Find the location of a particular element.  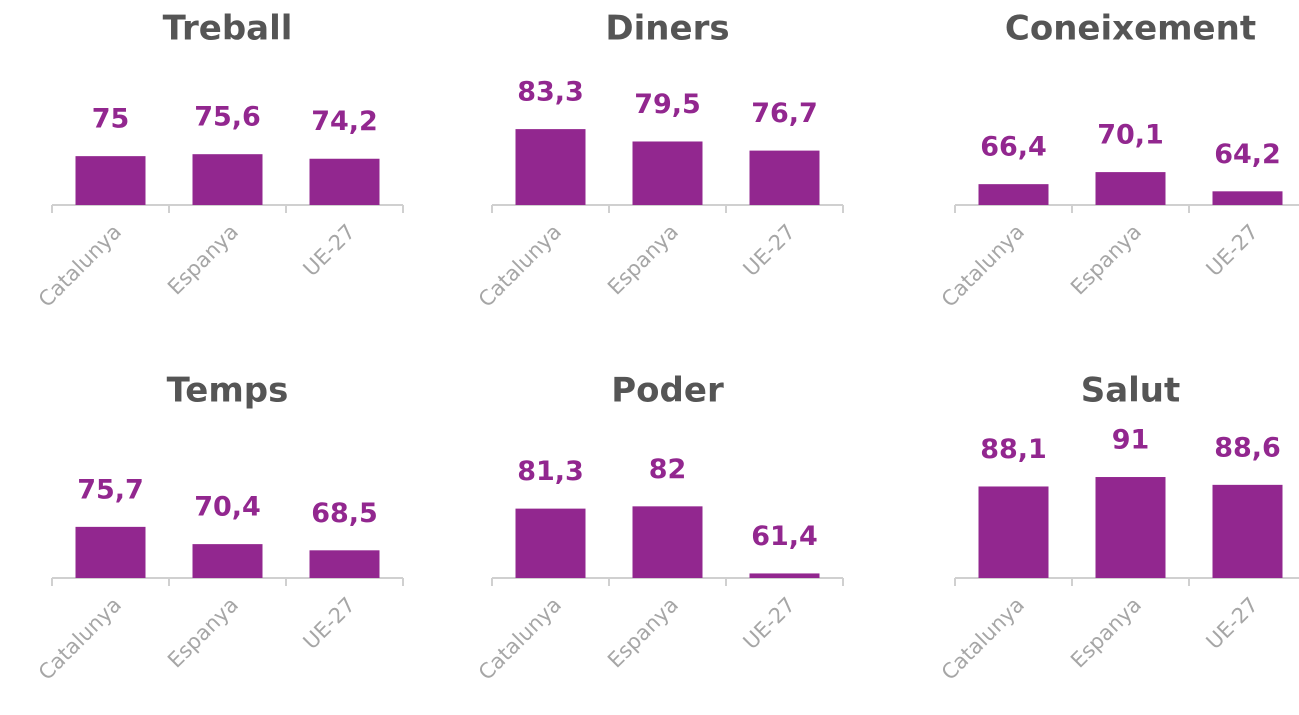

value-label: 66,4 is located at coordinates (1013, 147).